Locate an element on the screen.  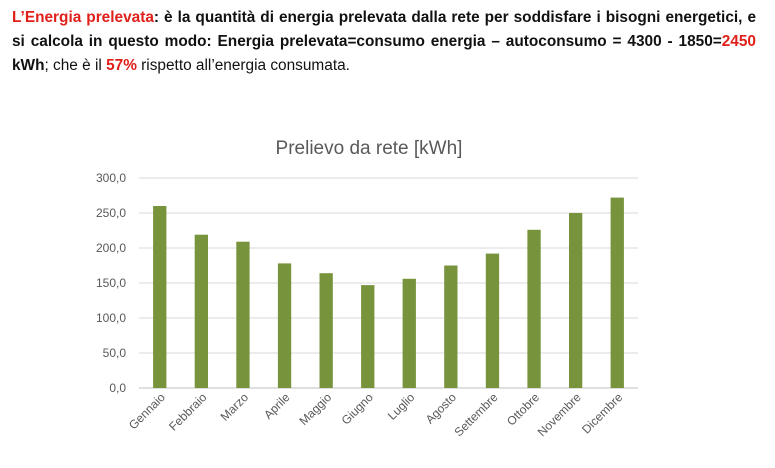
bar-febbraio is located at coordinates (201, 311).